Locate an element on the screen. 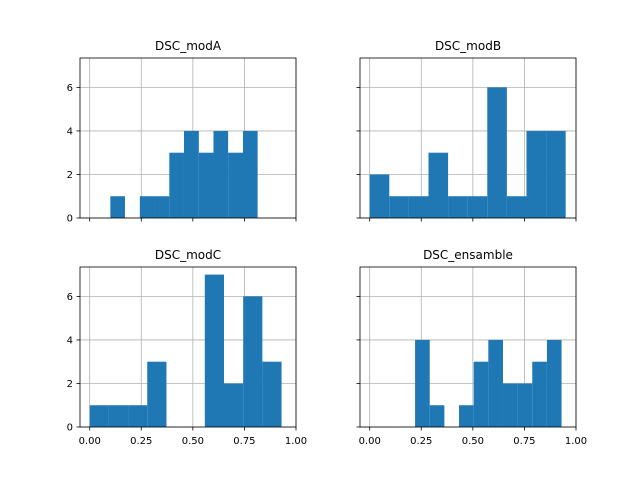 This screenshot has width=640, height=480. subplot-title: DSC_modA is located at coordinates (188, 46).